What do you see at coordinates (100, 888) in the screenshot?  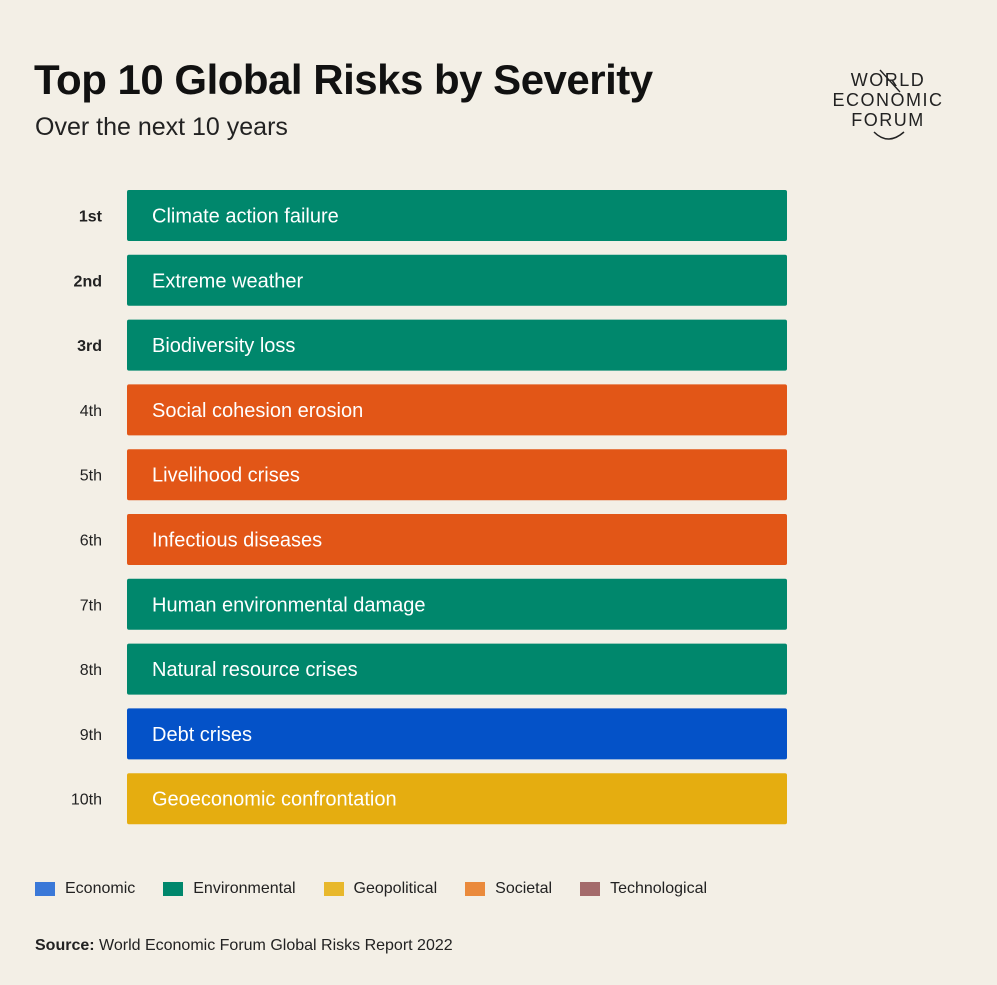 I see `legend-label: Economic` at bounding box center [100, 888].